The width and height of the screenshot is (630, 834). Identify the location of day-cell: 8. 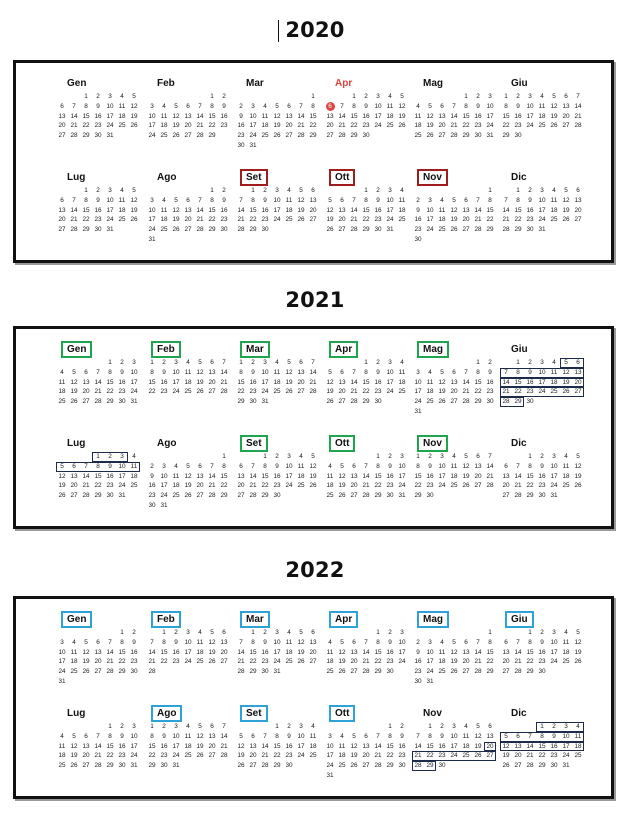
(110, 372).